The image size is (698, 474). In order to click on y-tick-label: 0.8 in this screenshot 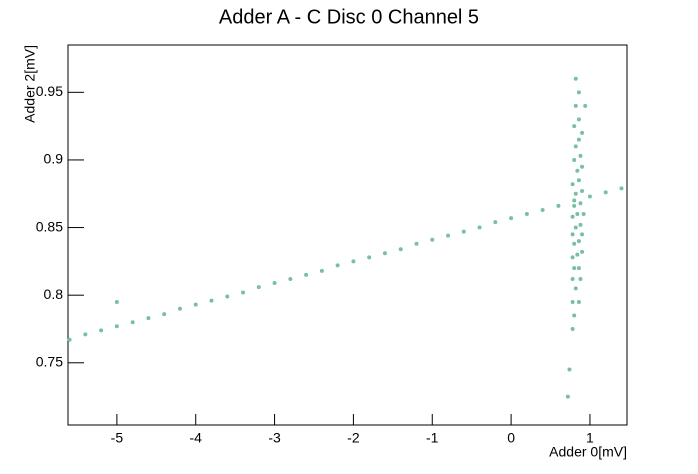, I will do `click(54, 294)`.